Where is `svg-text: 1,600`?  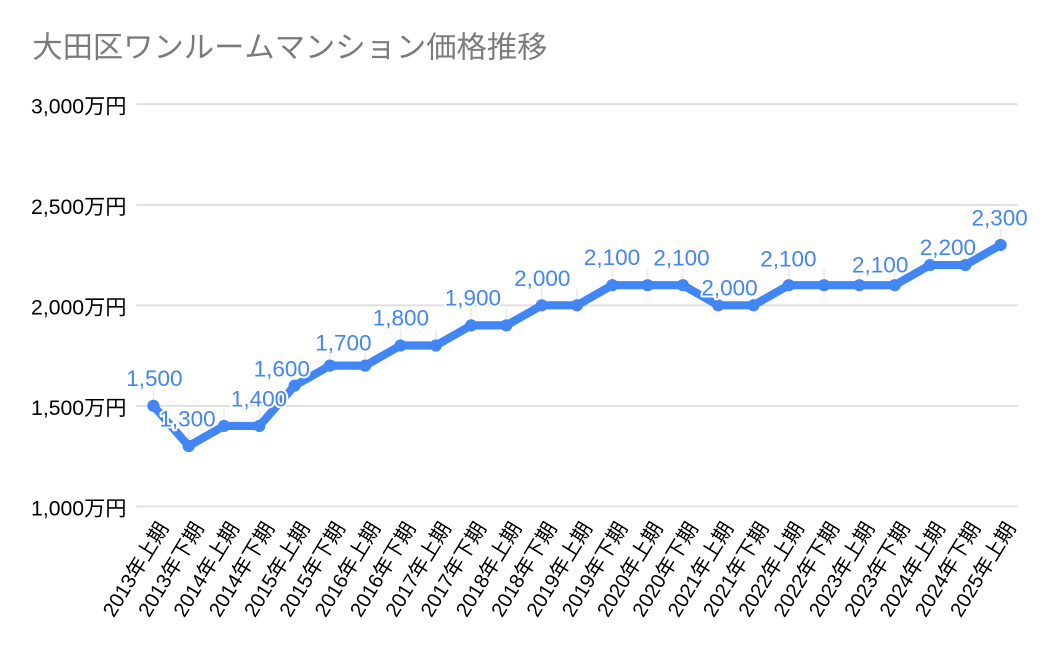 svg-text: 1,600 is located at coordinates (282, 368).